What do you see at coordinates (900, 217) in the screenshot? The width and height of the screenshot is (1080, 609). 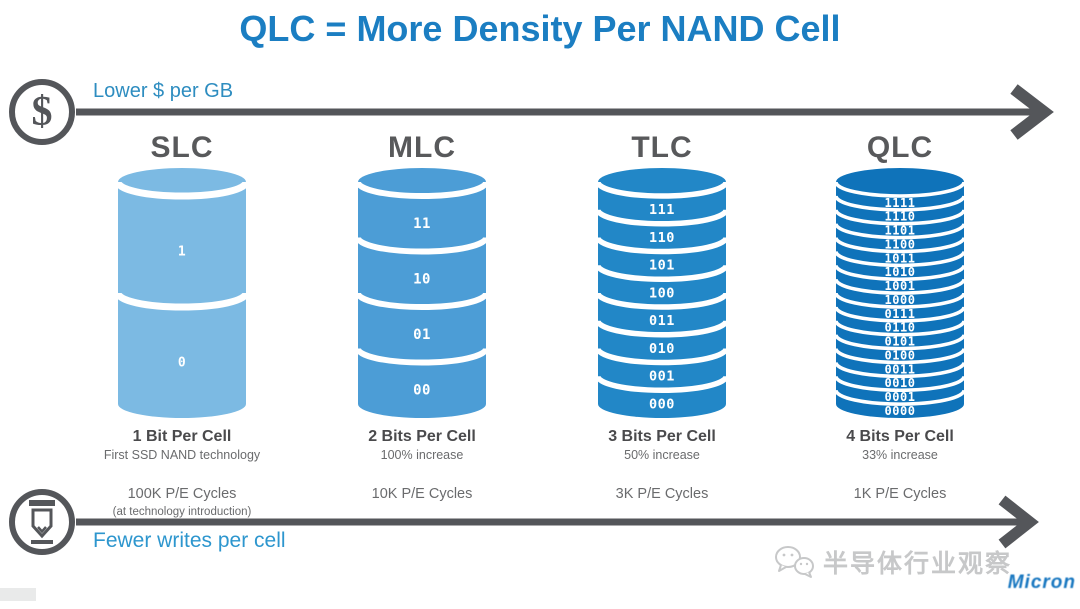 I see `bit-label: 1110` at bounding box center [900, 217].